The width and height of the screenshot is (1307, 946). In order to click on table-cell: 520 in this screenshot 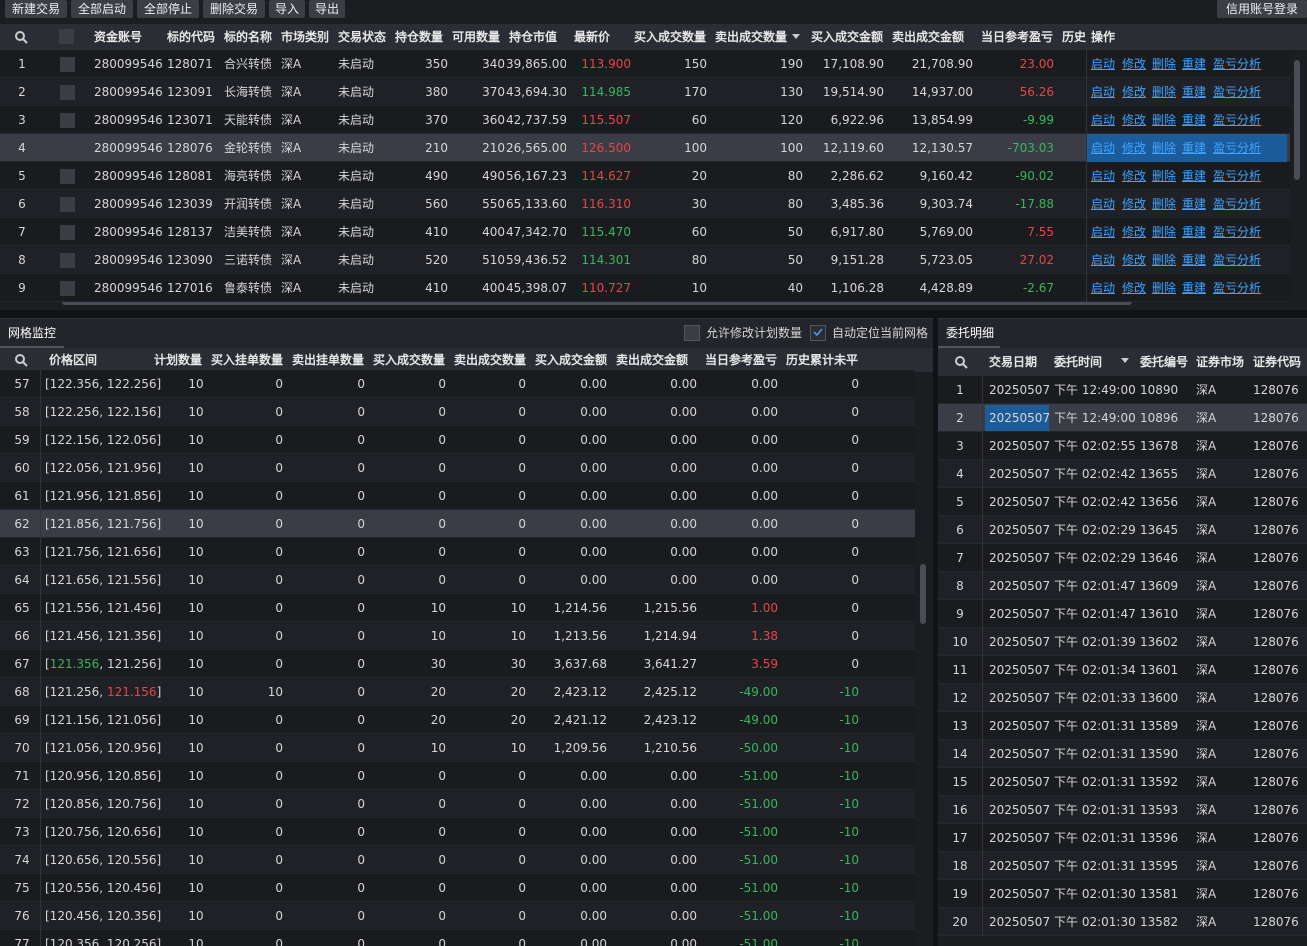, I will do `click(423, 260)`.